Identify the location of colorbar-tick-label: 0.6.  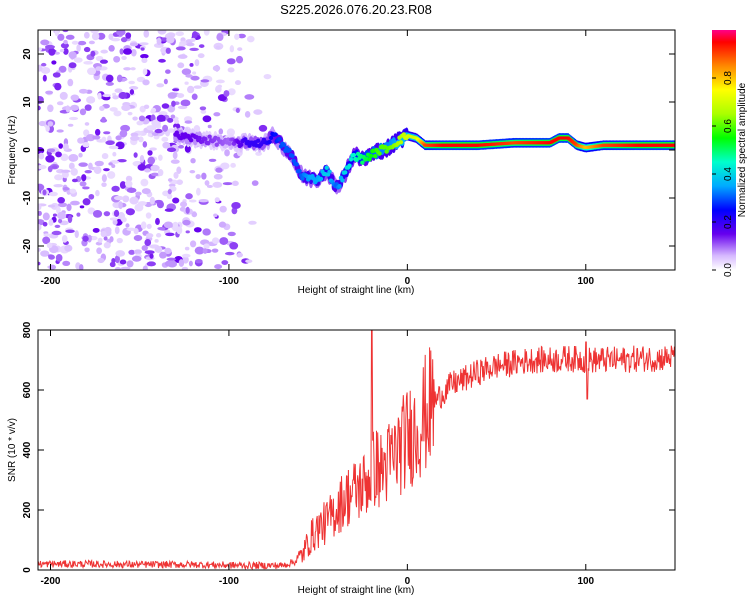
(728, 126).